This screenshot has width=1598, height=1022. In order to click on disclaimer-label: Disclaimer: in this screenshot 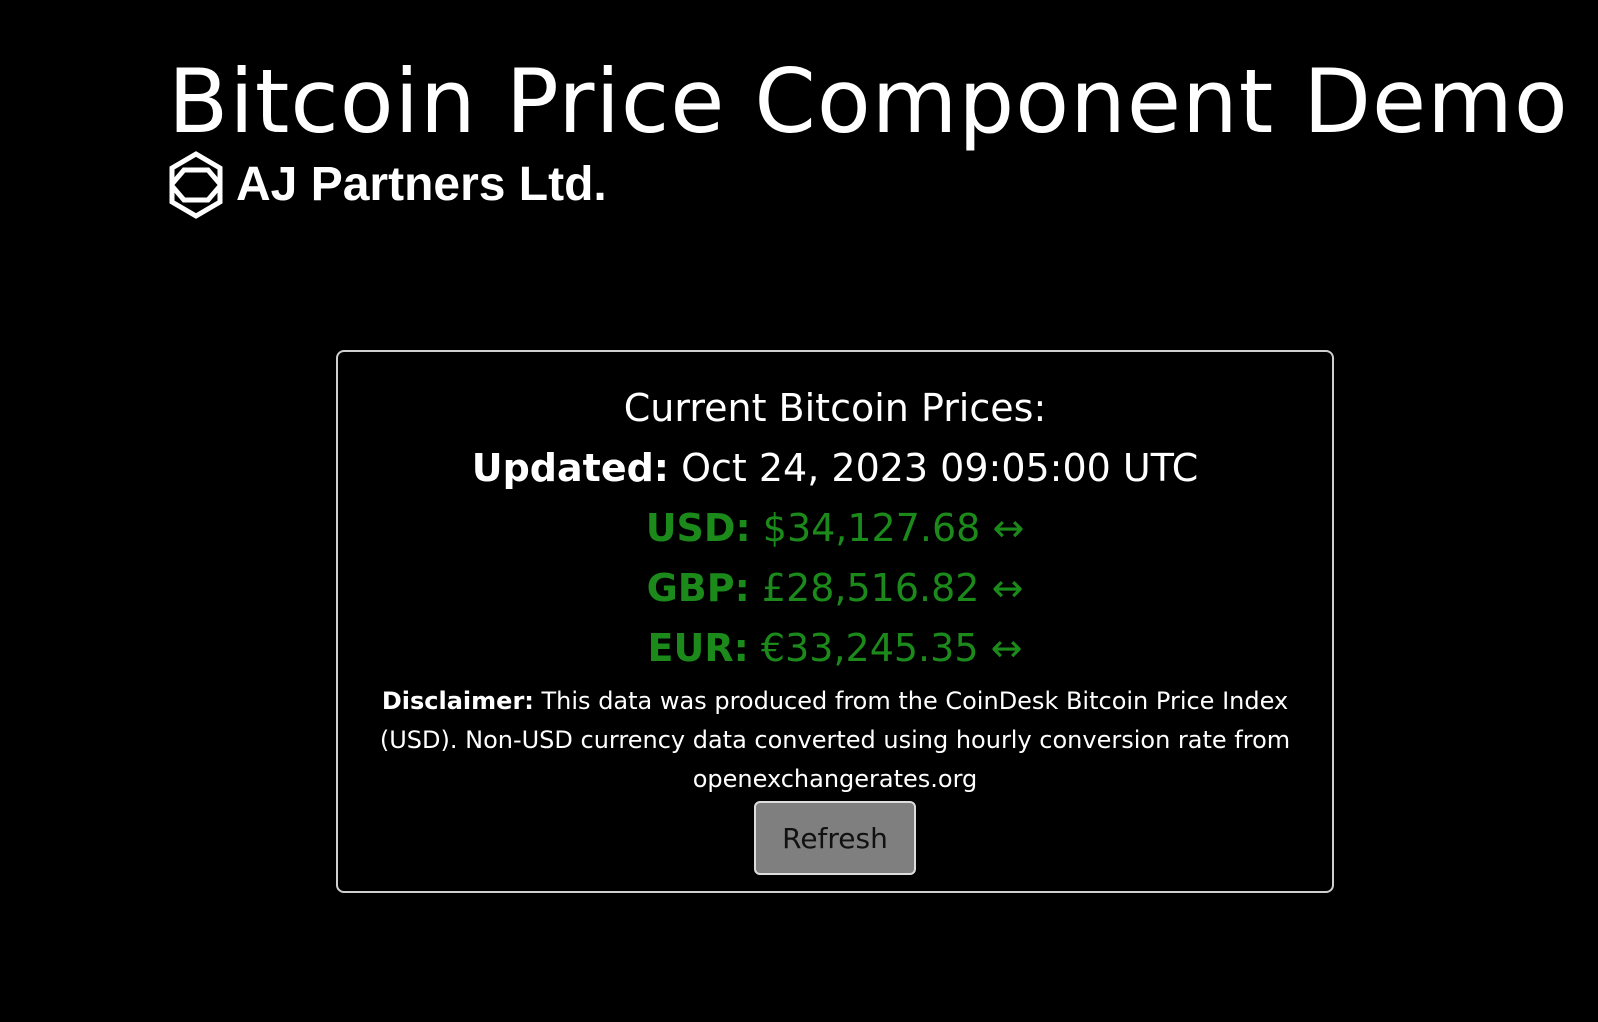, I will do `click(457, 701)`.